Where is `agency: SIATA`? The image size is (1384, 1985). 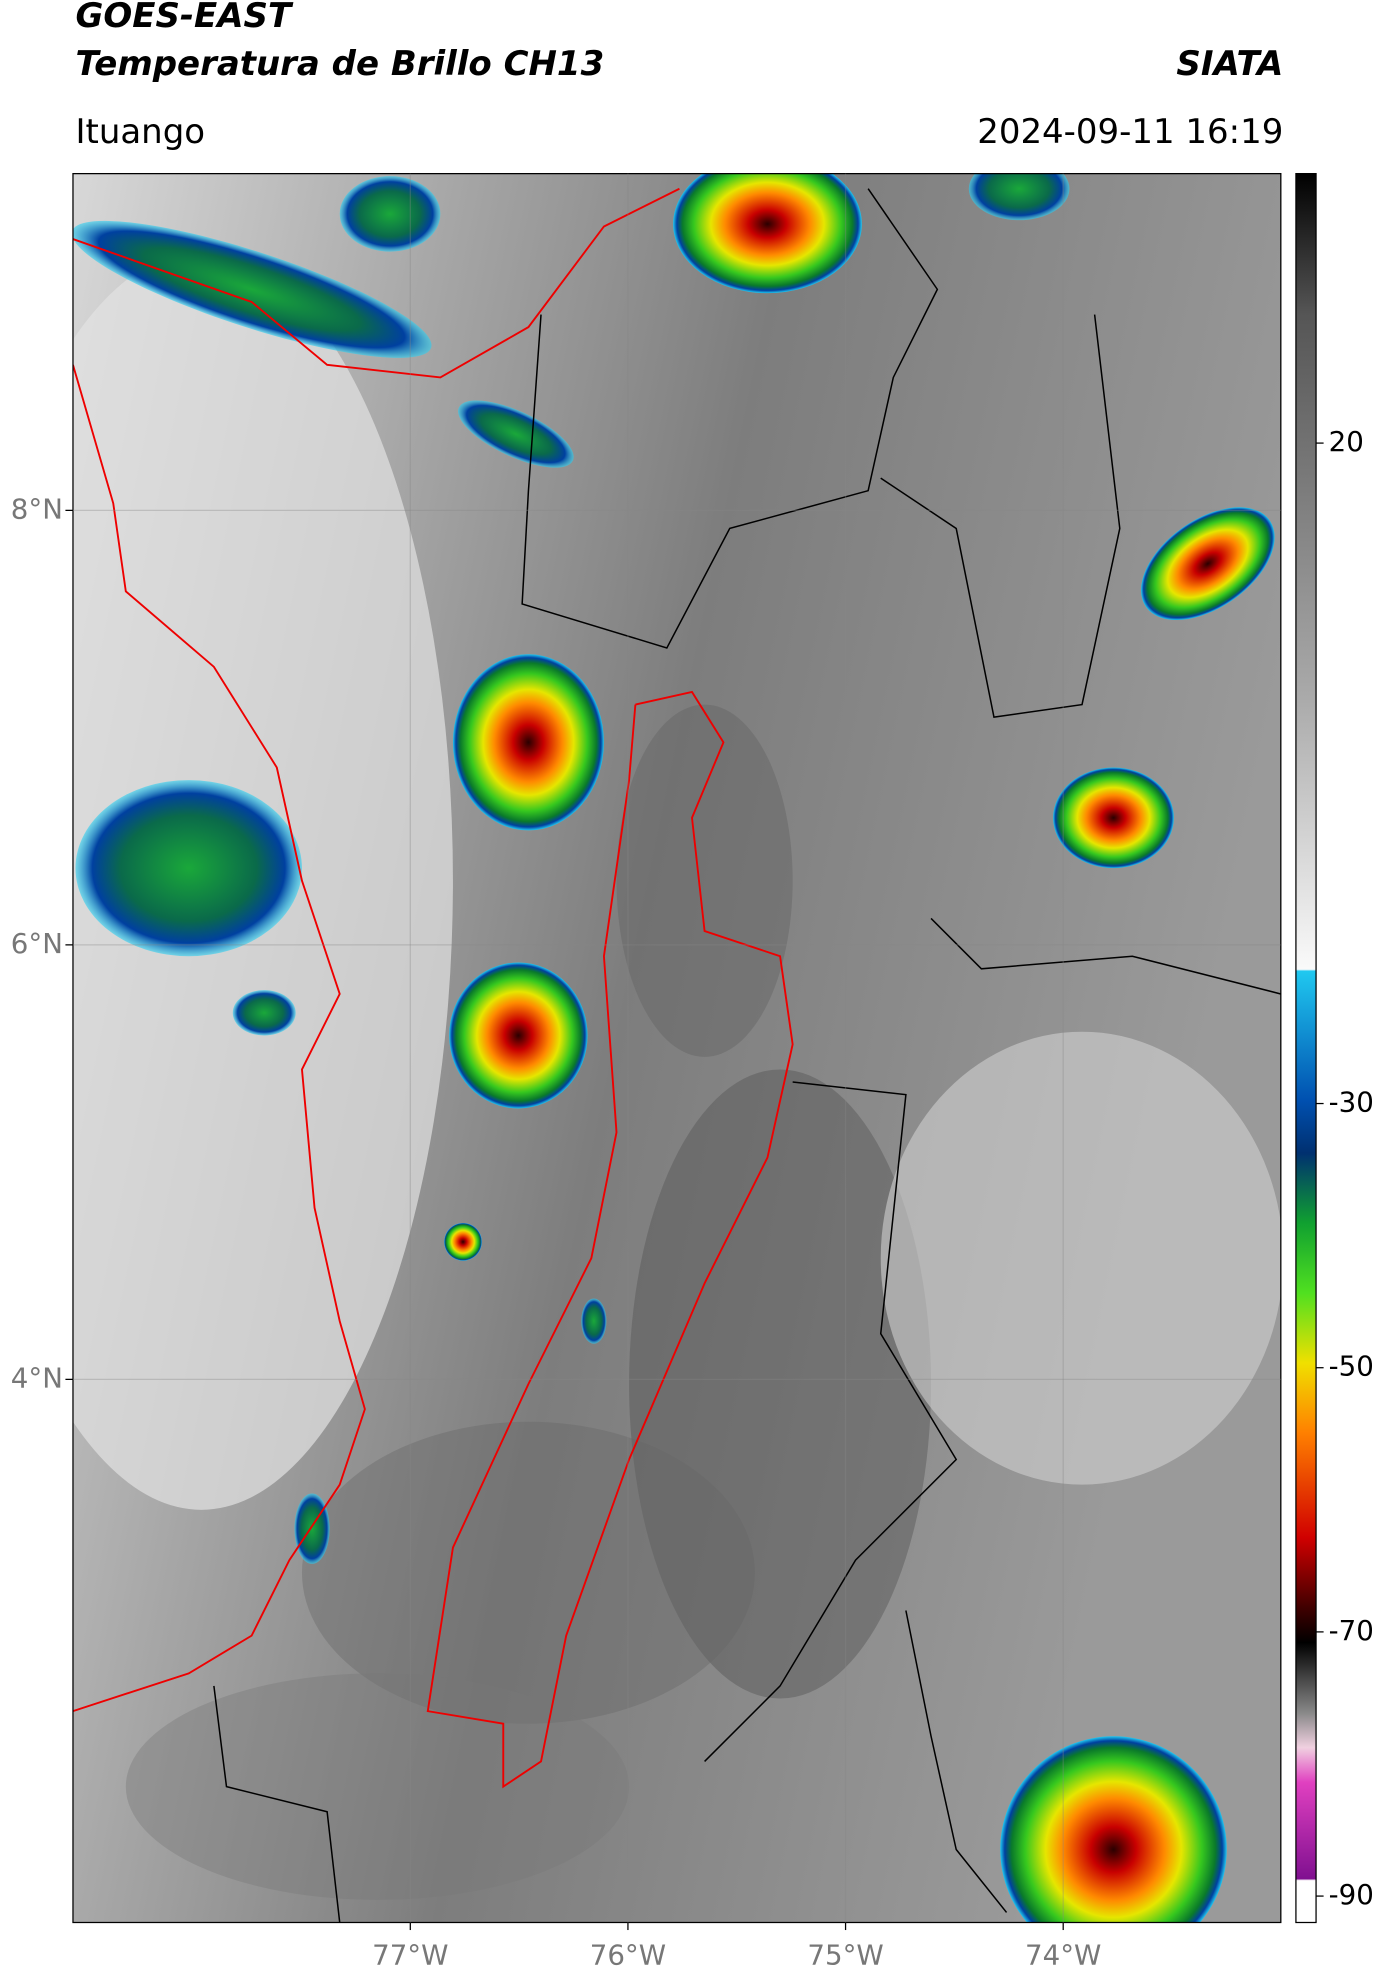 agency: SIATA is located at coordinates (1229, 64).